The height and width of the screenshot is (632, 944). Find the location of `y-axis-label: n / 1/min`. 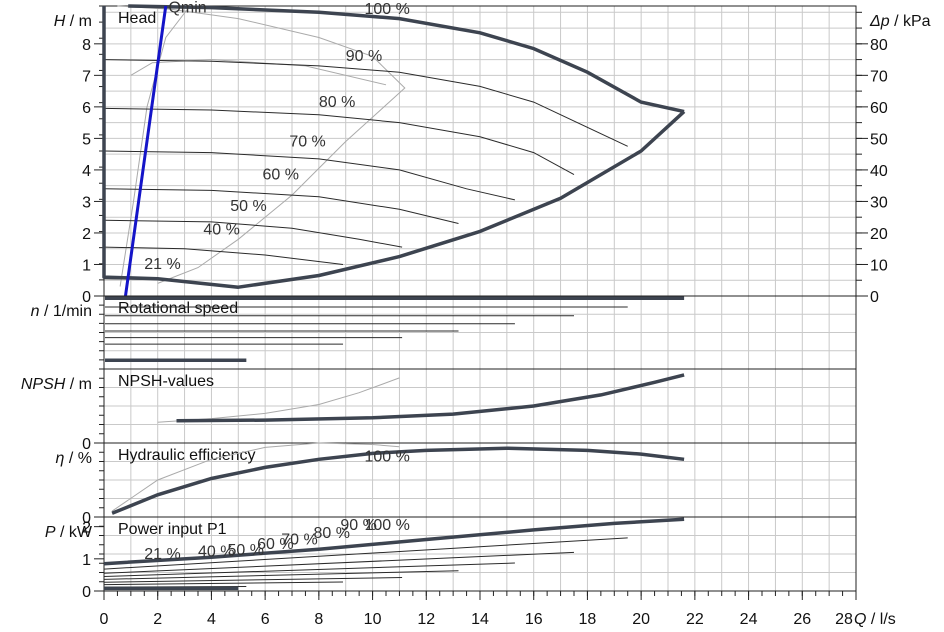

y-axis-label: n / 1/min is located at coordinates (61, 311).